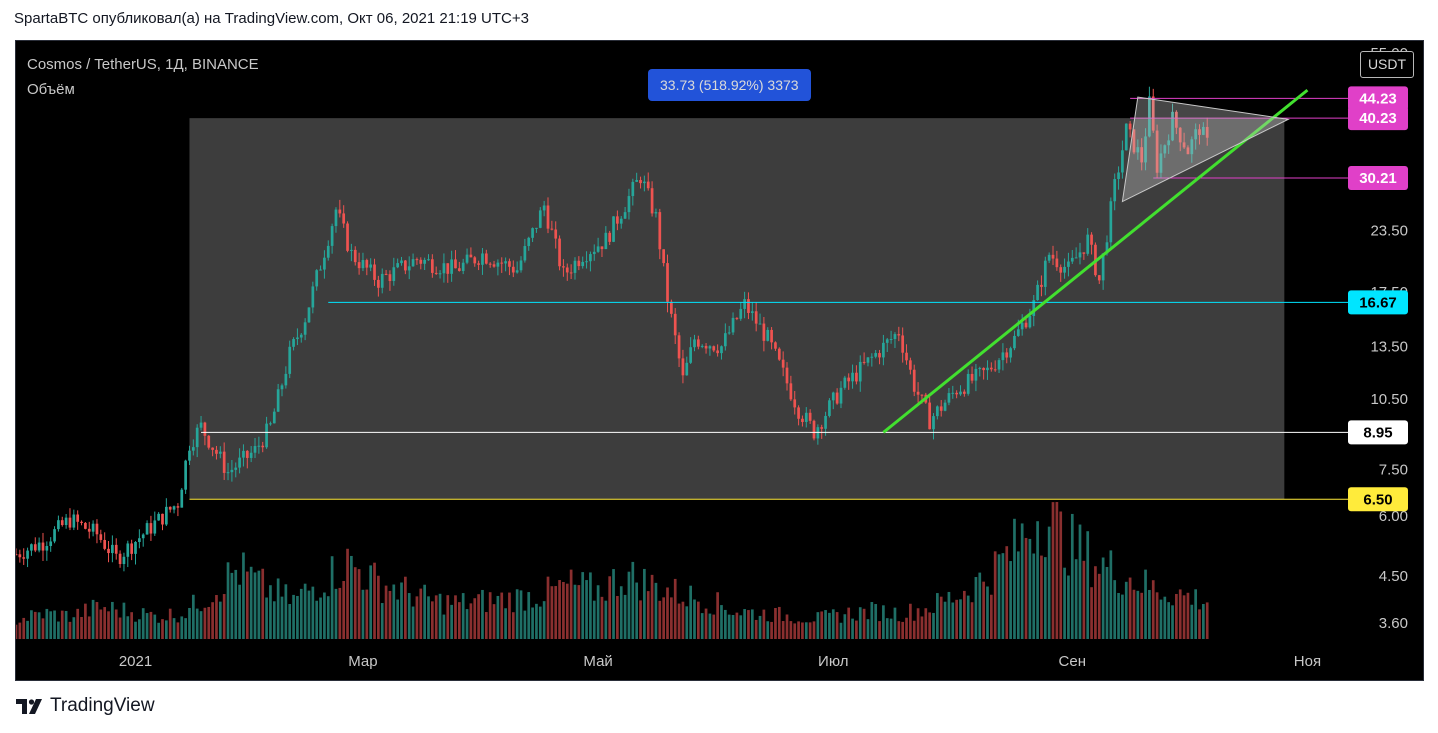 The image size is (1438, 733). I want to click on time-axis-tick: Июл, so click(833, 661).